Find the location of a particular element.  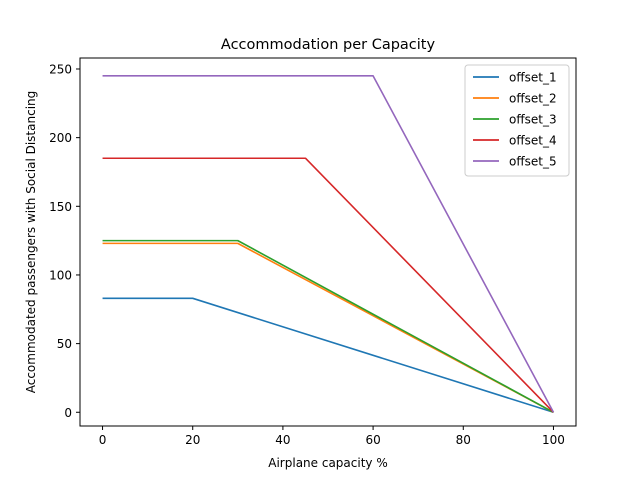

y-tick-label: 200 is located at coordinates (60, 138).